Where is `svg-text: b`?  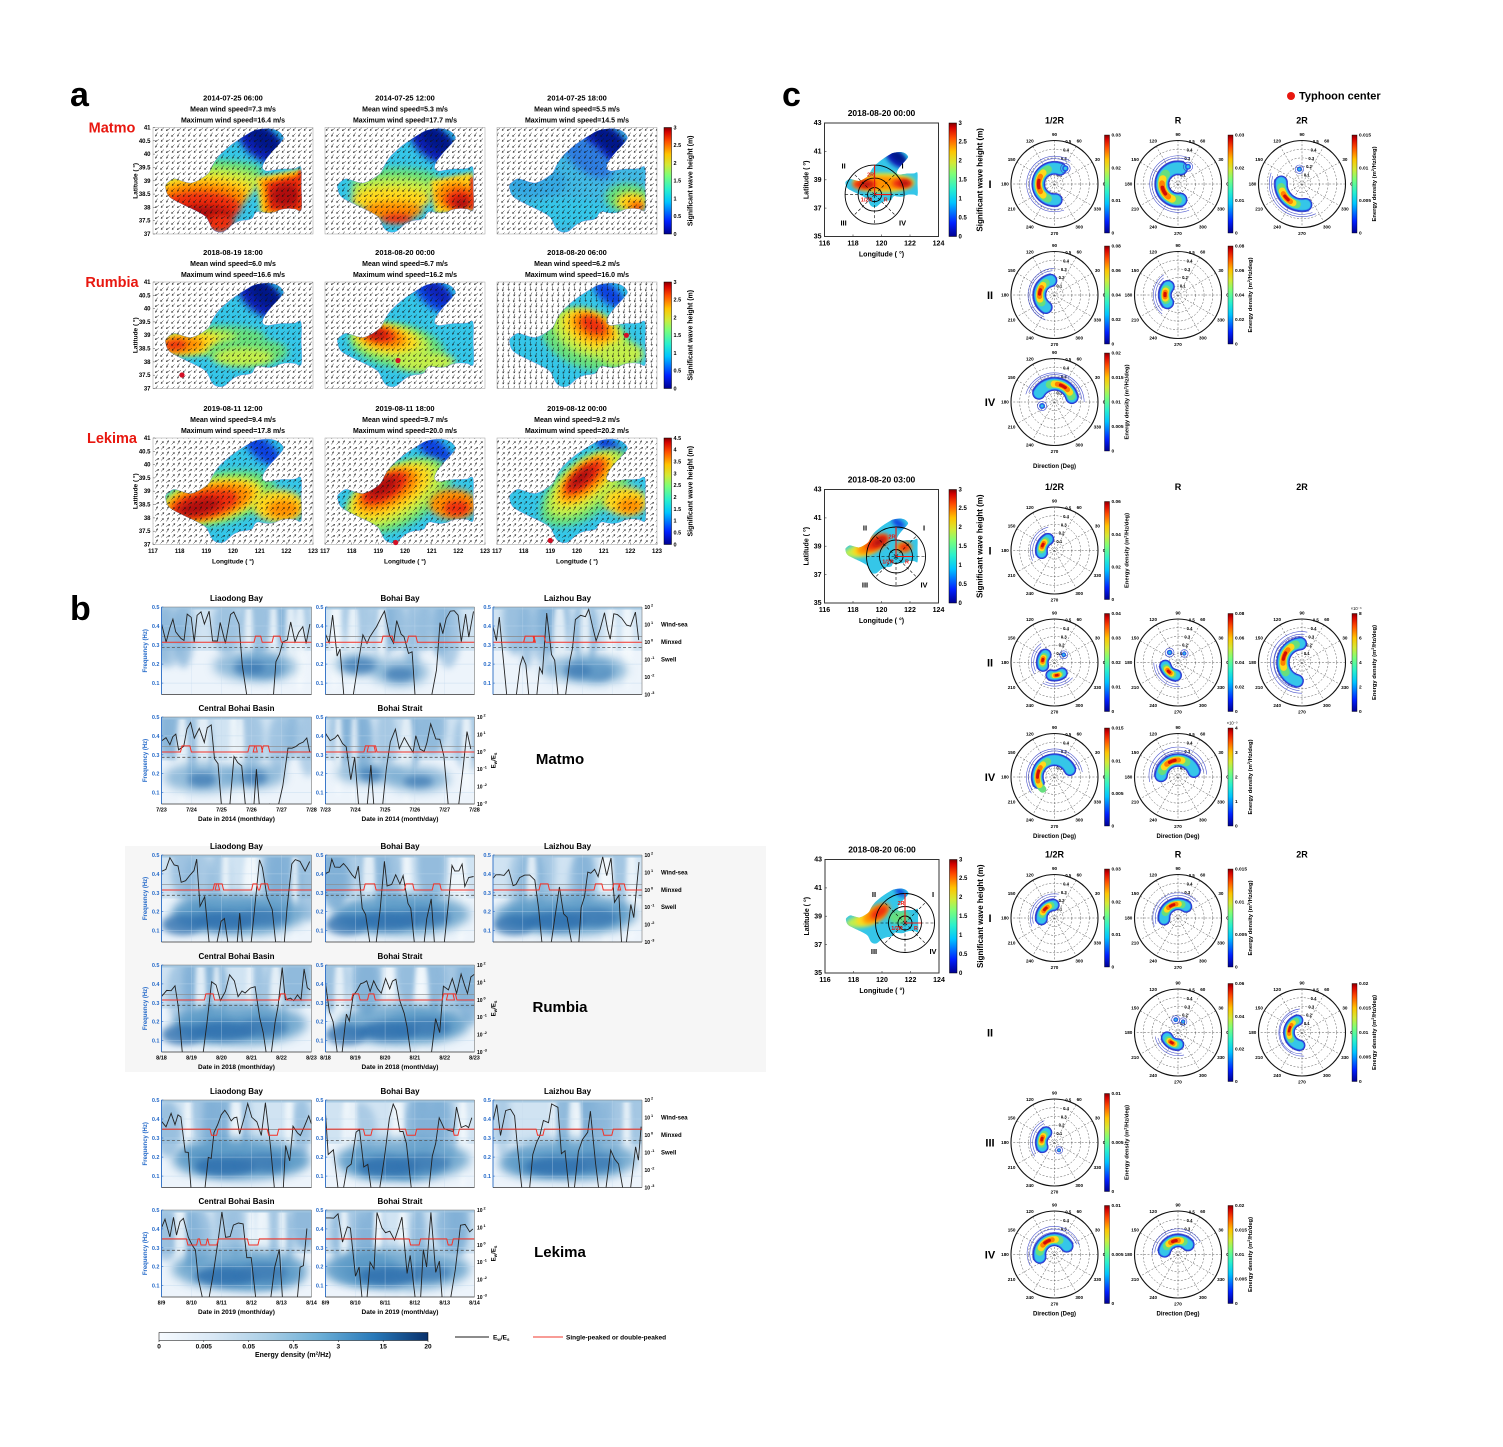 svg-text: b is located at coordinates (80, 609).